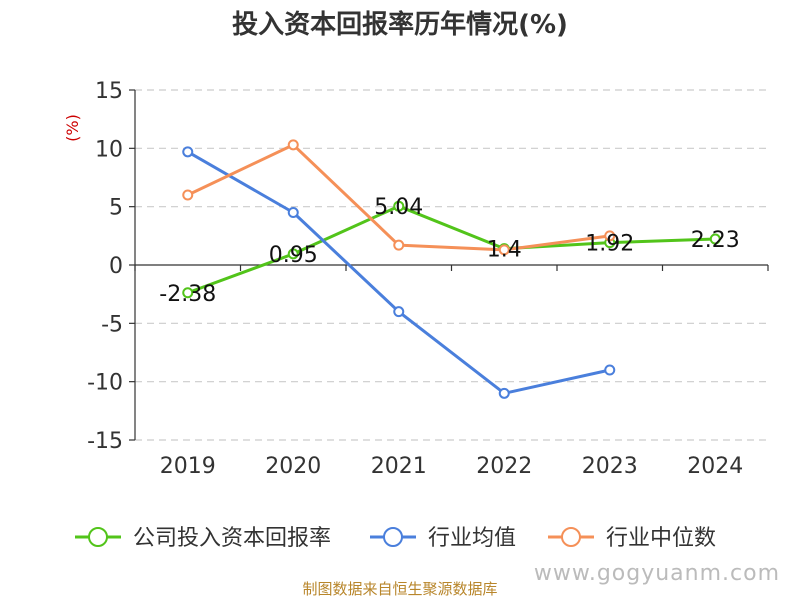 The height and width of the screenshot is (600, 800). What do you see at coordinates (105, 383) in the screenshot?
I see `y-tick-label: -10` at bounding box center [105, 383].